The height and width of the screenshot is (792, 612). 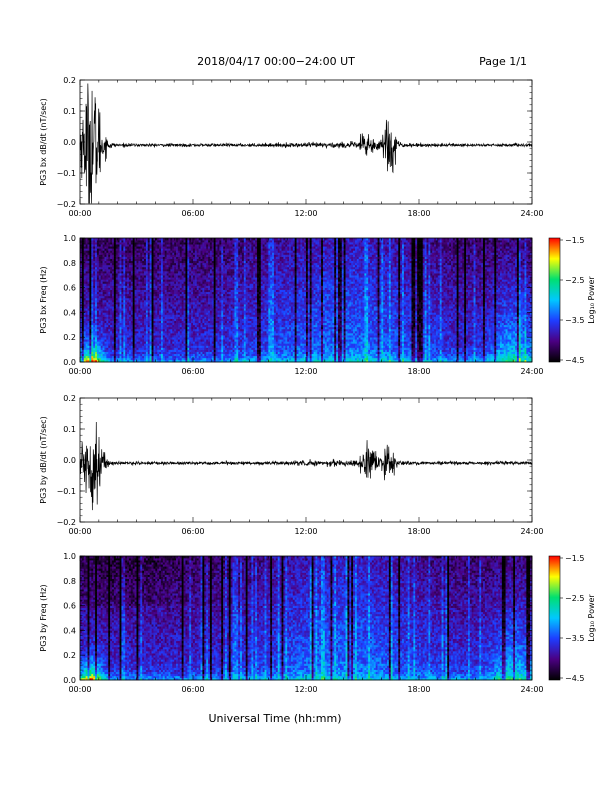 I want to click on trace-line, so click(x=306, y=144).